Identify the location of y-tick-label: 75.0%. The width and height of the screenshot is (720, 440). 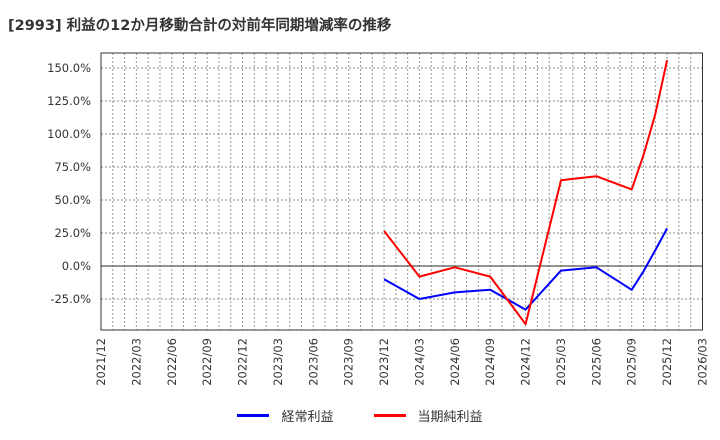
(72, 167).